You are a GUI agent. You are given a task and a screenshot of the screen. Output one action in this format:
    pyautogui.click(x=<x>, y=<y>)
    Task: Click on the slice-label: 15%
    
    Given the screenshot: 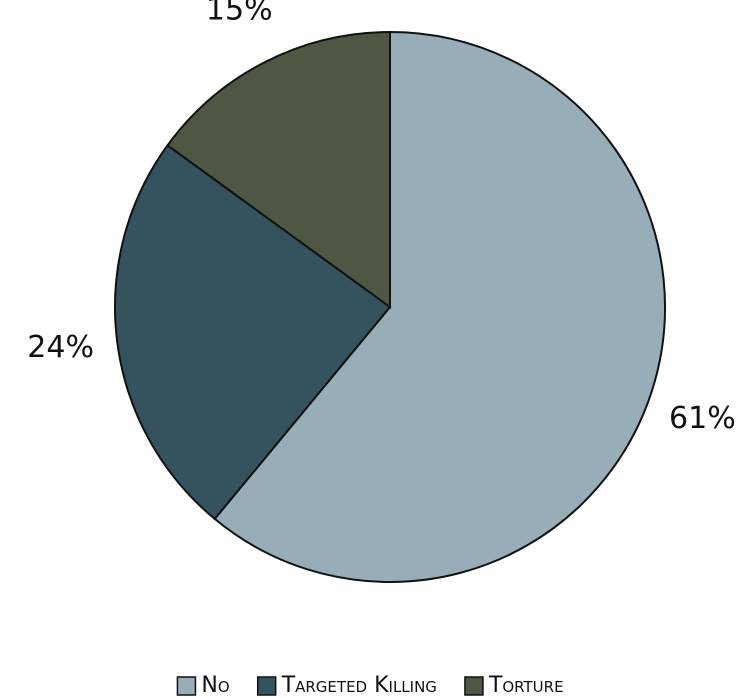 What is the action you would take?
    pyautogui.click(x=239, y=14)
    